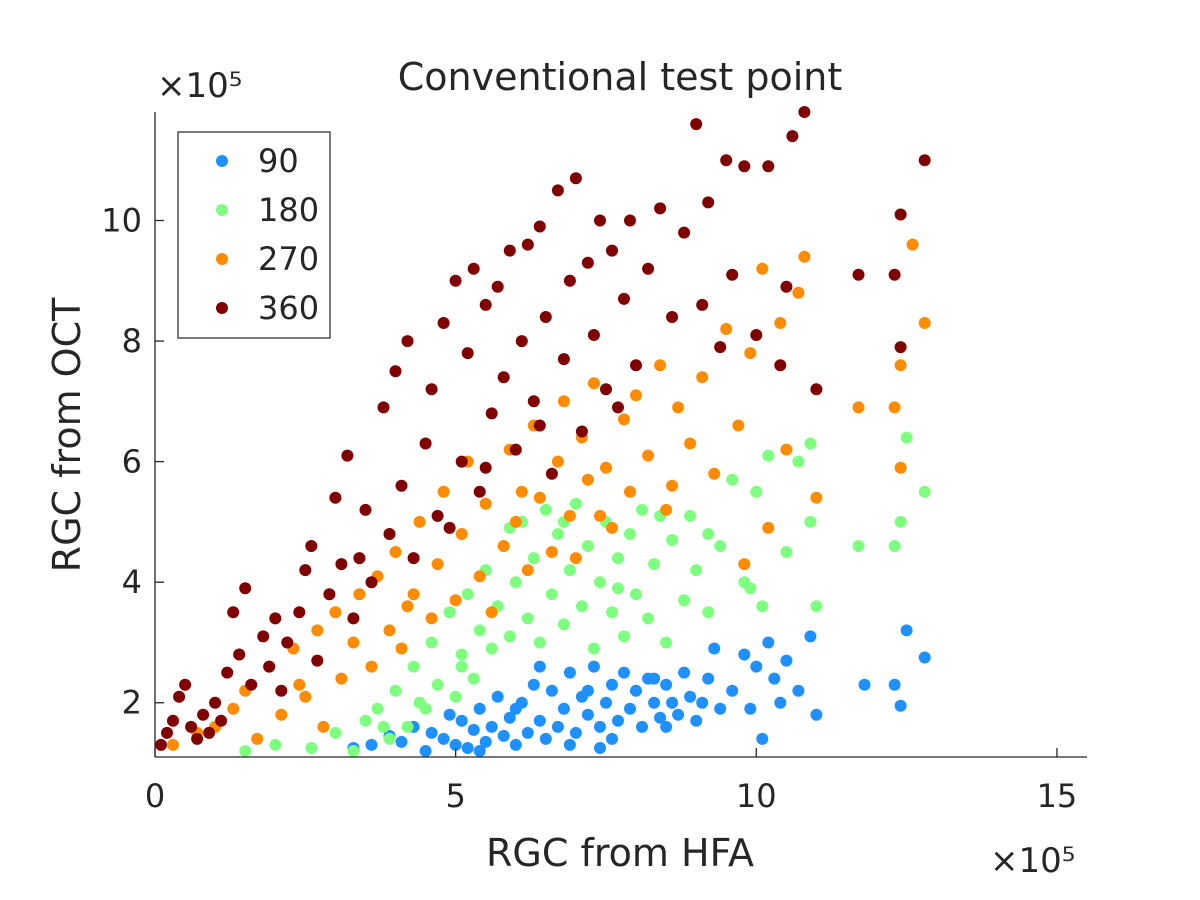 The height and width of the screenshot is (900, 1200). I want to click on x-tick-label: 5, so click(455, 796).